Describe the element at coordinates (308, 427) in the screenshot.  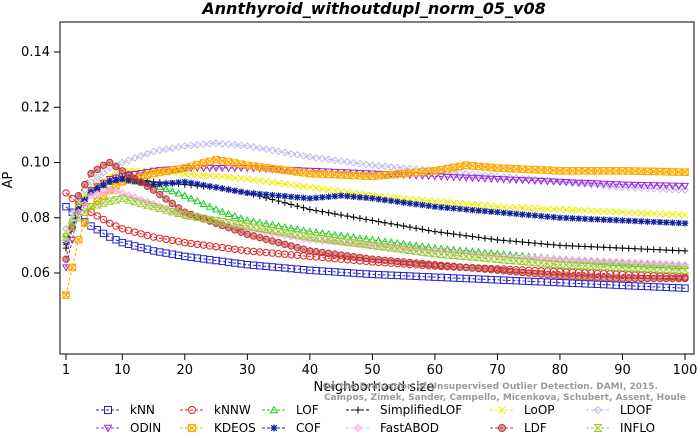
I see `legend-label: COF` at that location.